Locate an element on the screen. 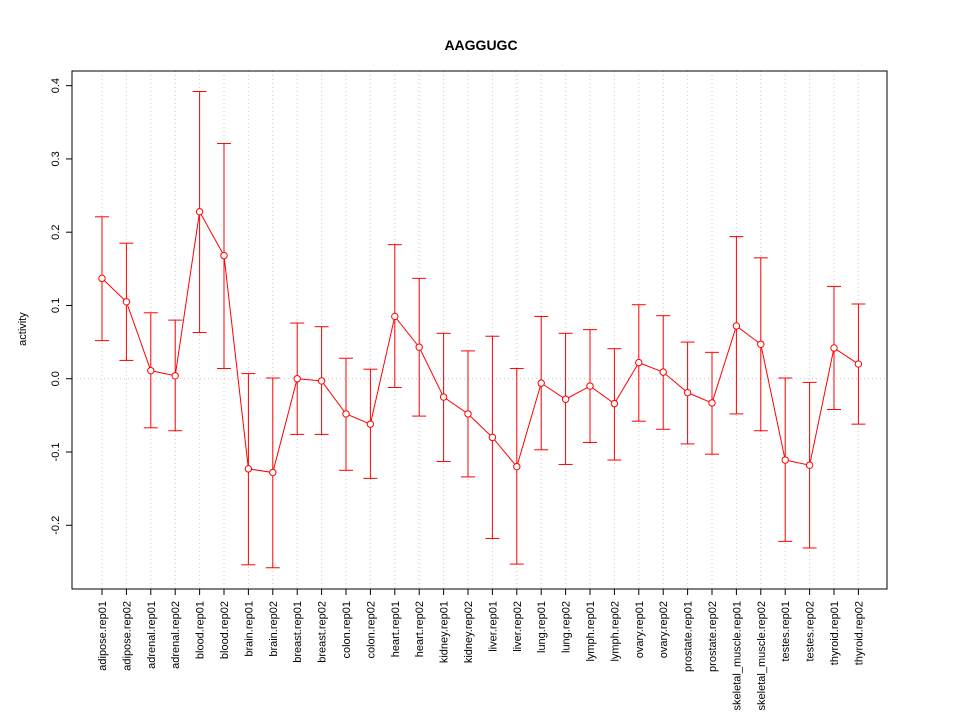 This screenshot has width=960, height=720. x-tick-label: skeletal_muscle.rep02 is located at coordinates (762, 655).